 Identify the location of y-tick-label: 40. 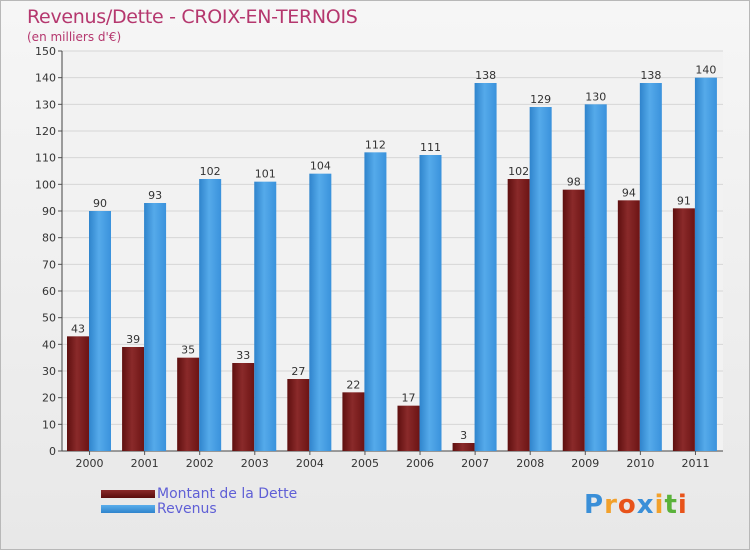
(49, 344).